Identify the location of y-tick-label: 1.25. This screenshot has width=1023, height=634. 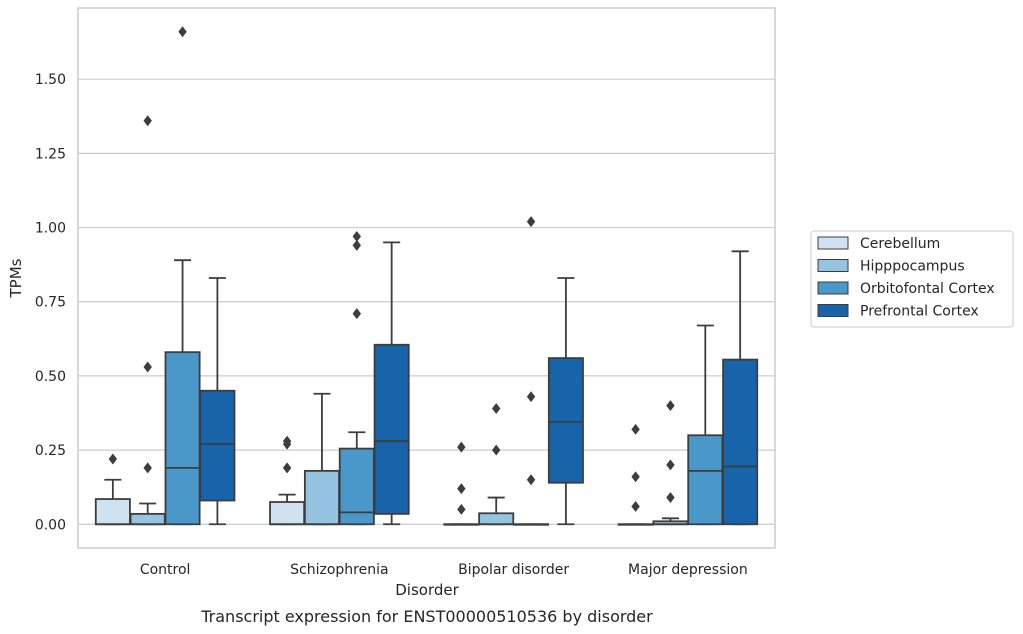
(50, 154).